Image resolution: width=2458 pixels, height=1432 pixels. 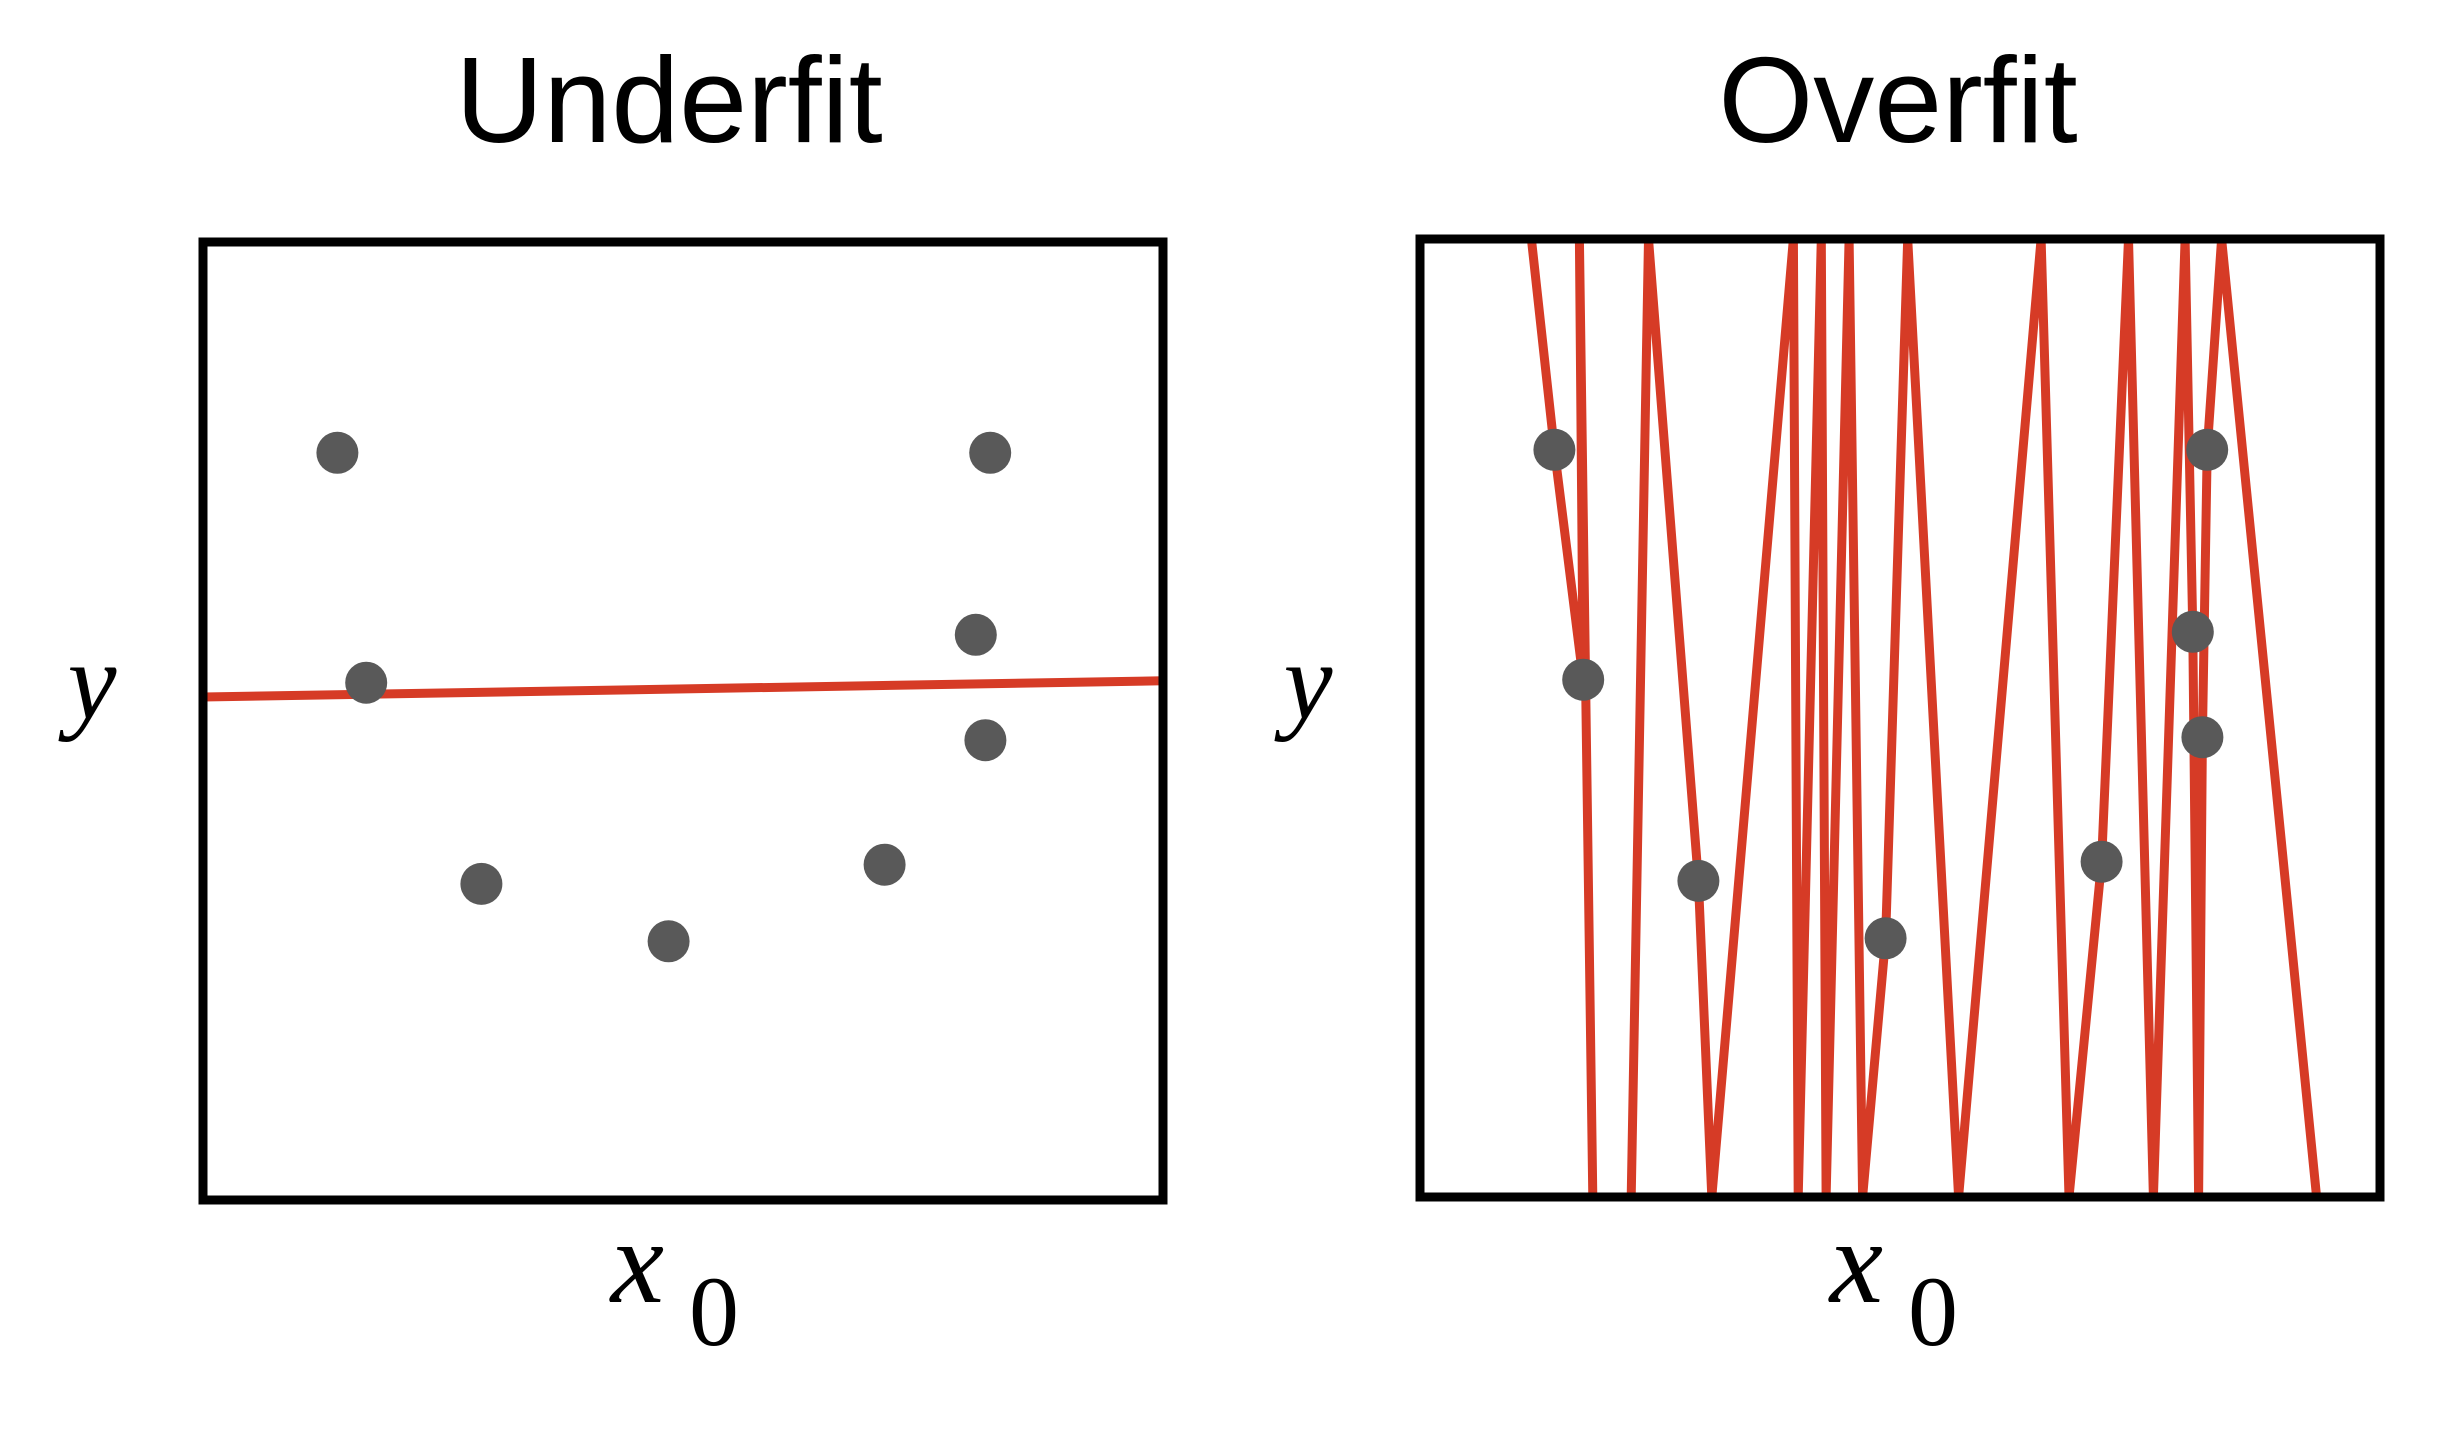 I want to click on plot-area, so click(x=683, y=697).